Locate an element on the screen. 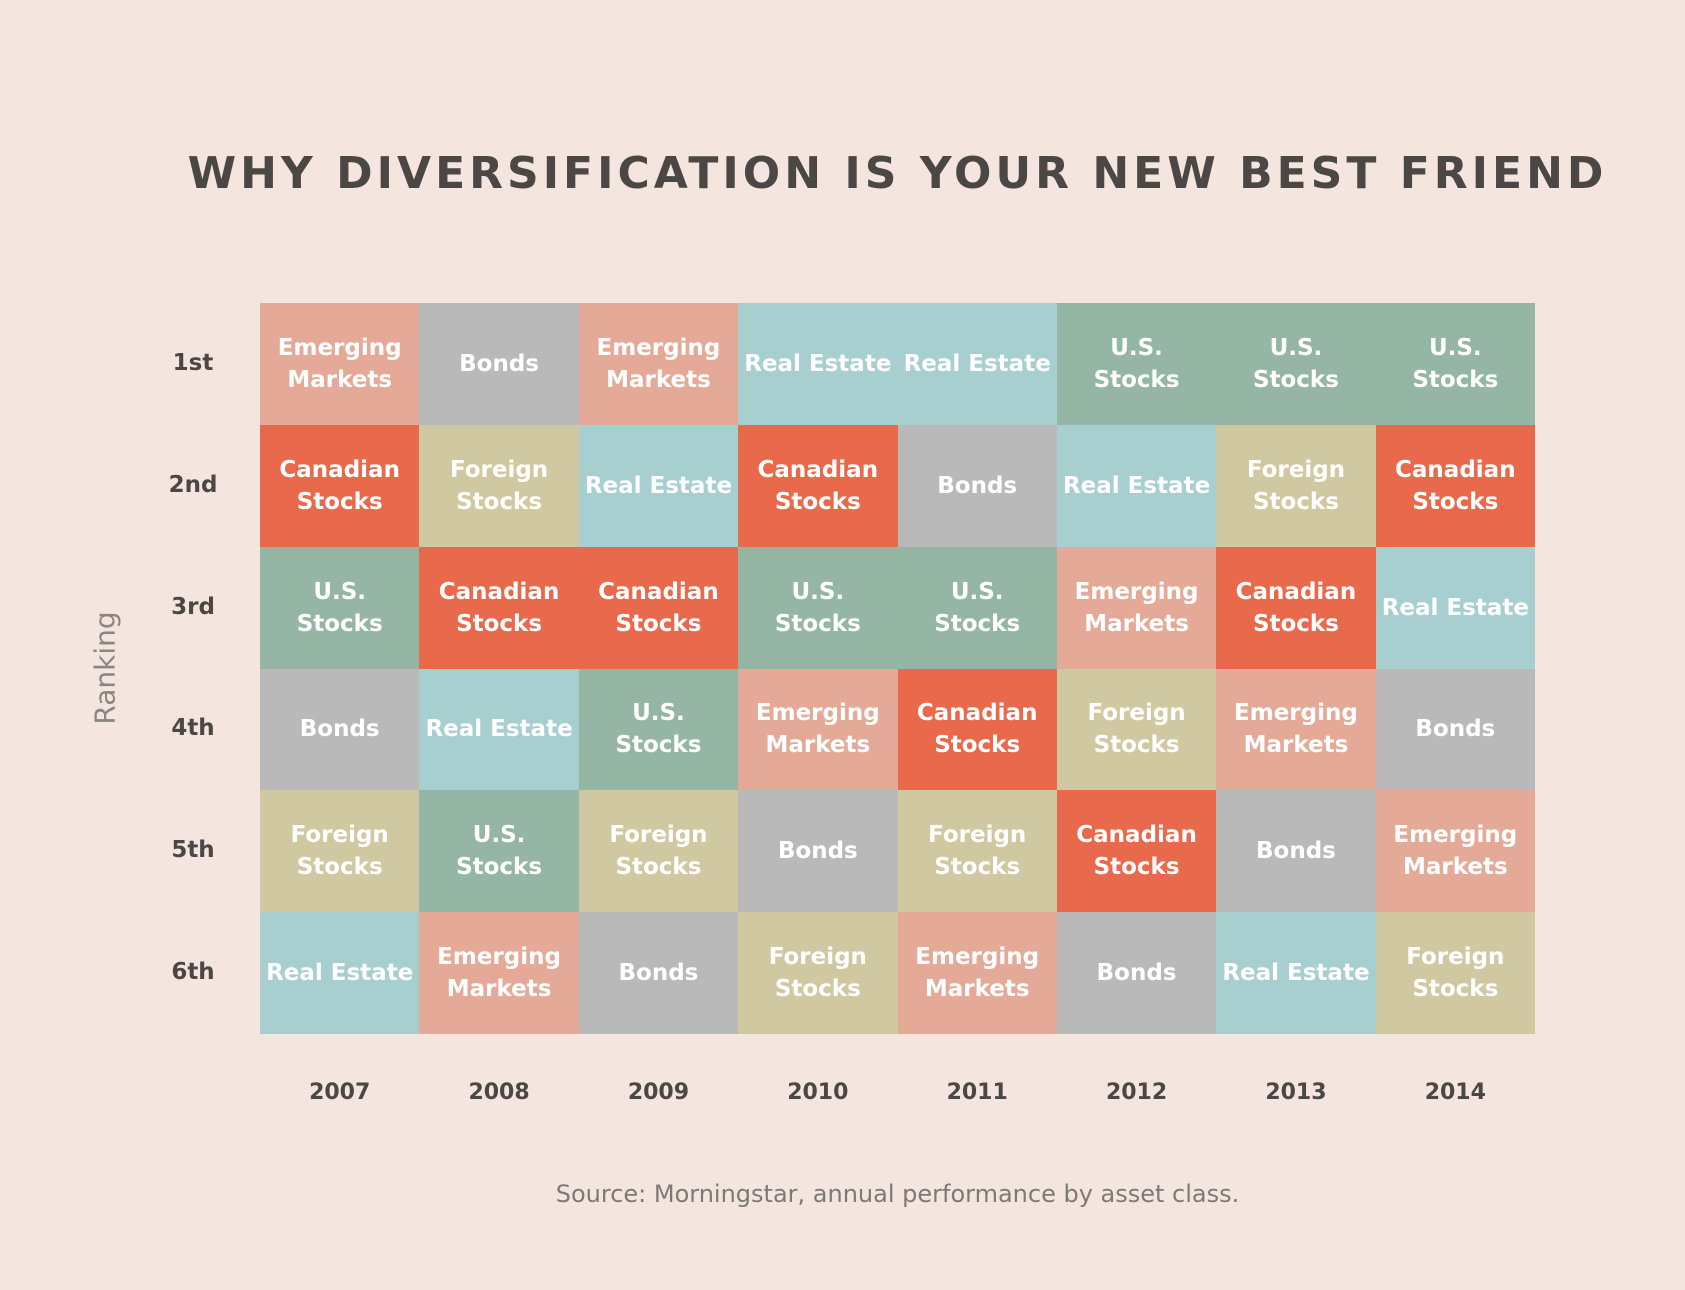  cell-real-estate-2013-6th: Real Estate is located at coordinates (1296, 973).